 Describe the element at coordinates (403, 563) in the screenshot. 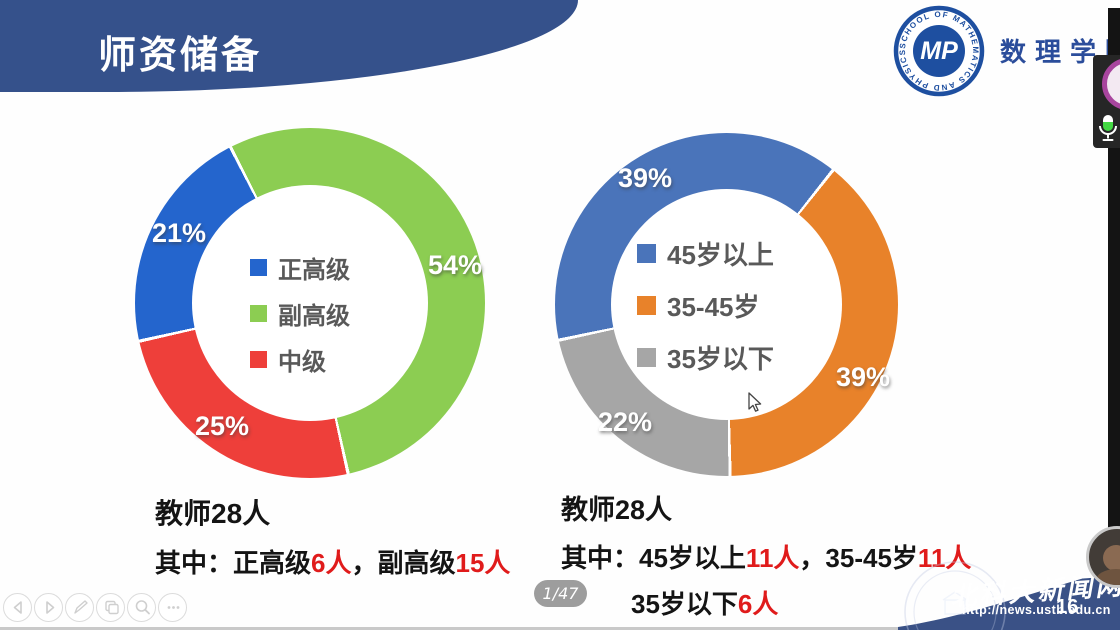

I see `caption-text: ，副高级` at that location.